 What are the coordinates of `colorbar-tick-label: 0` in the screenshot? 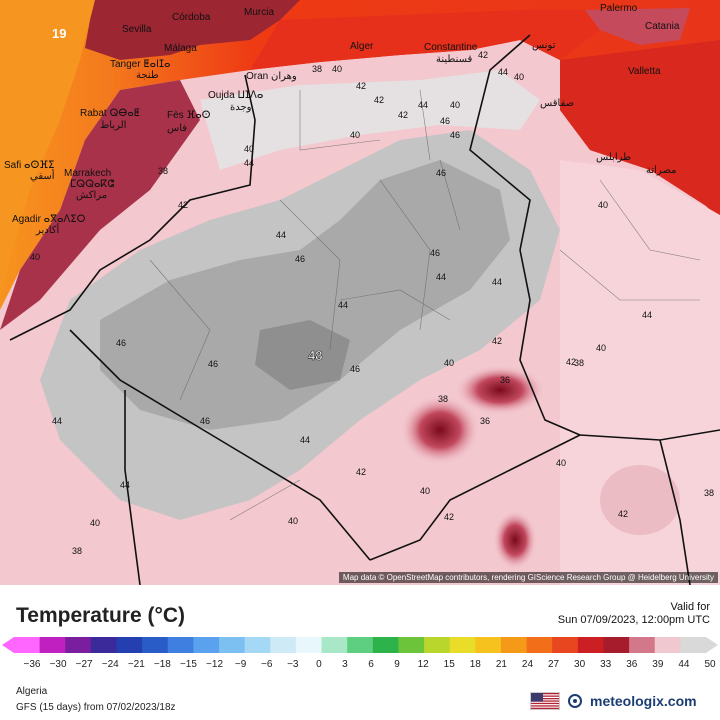 It's located at (319, 664).